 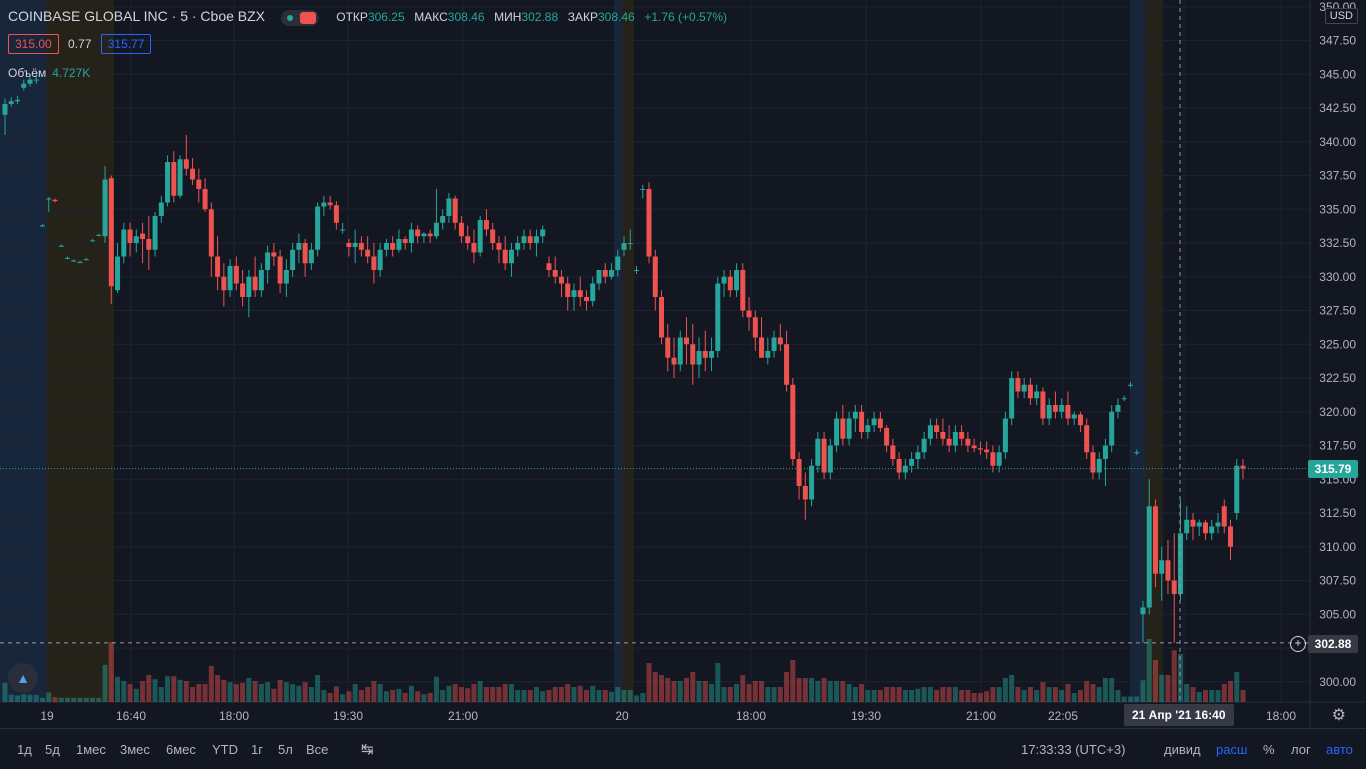 What do you see at coordinates (628, 351) in the screenshot?
I see `session-band` at bounding box center [628, 351].